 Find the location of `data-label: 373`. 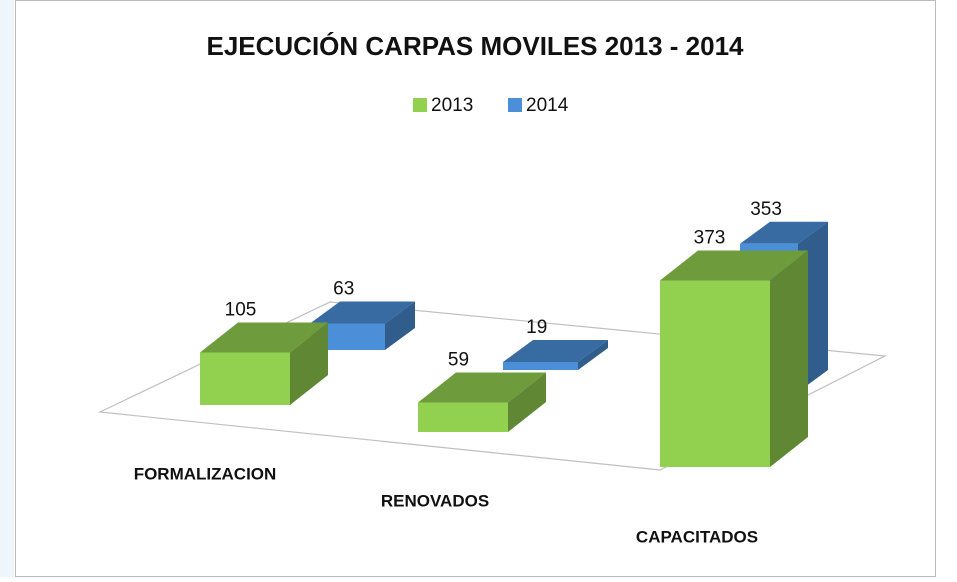

data-label: 373 is located at coordinates (710, 238).